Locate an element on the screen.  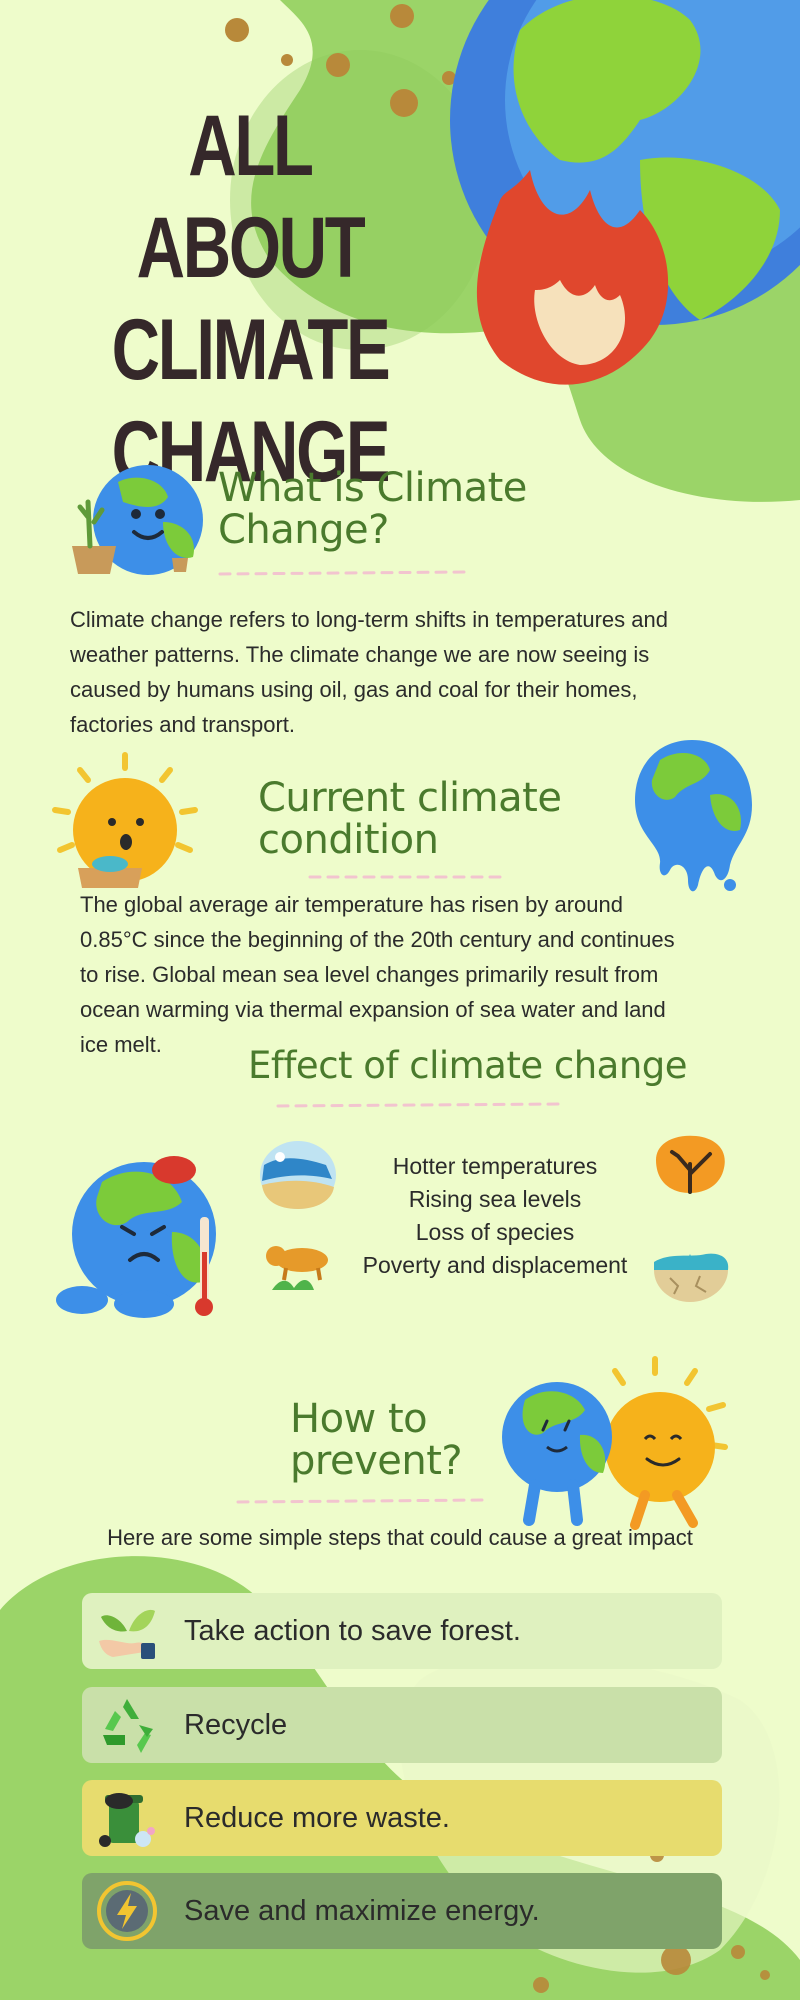
section2-heading-line-1: Current climate is located at coordinates (410, 798).